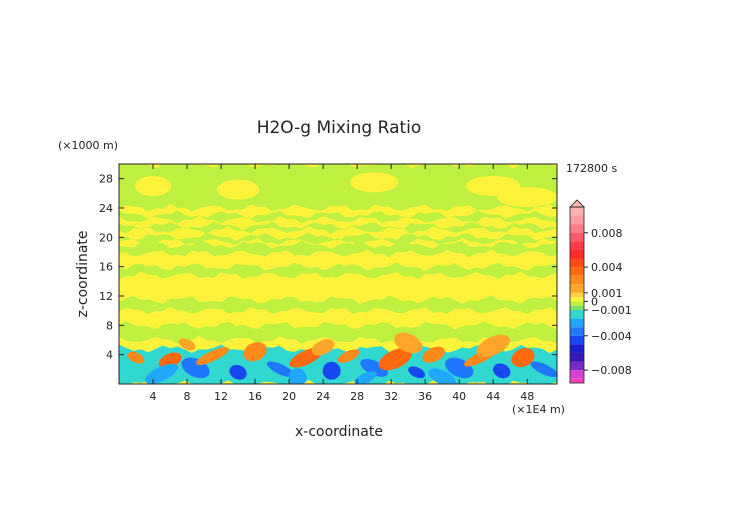 Image resolution: width=752 pixels, height=532 pixels. What do you see at coordinates (109, 325) in the screenshot?
I see `y-tick-label: 8` at bounding box center [109, 325].